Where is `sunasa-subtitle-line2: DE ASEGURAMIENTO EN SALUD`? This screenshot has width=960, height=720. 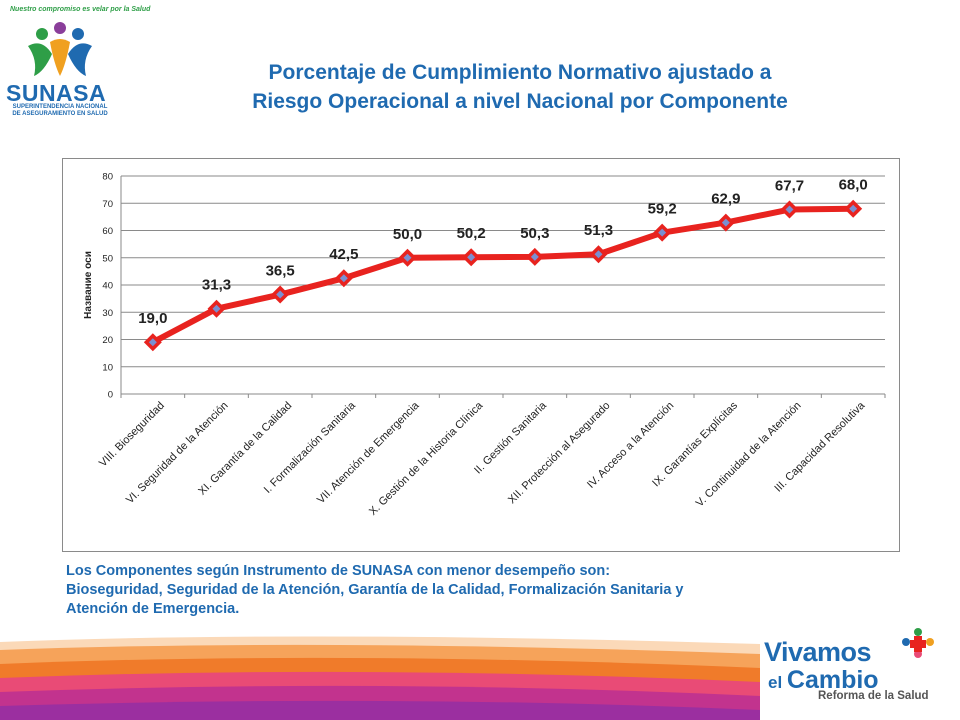
sunasa-subtitle-line2: DE ASEGURAMIENTO EN SALUD is located at coordinates (60, 114).